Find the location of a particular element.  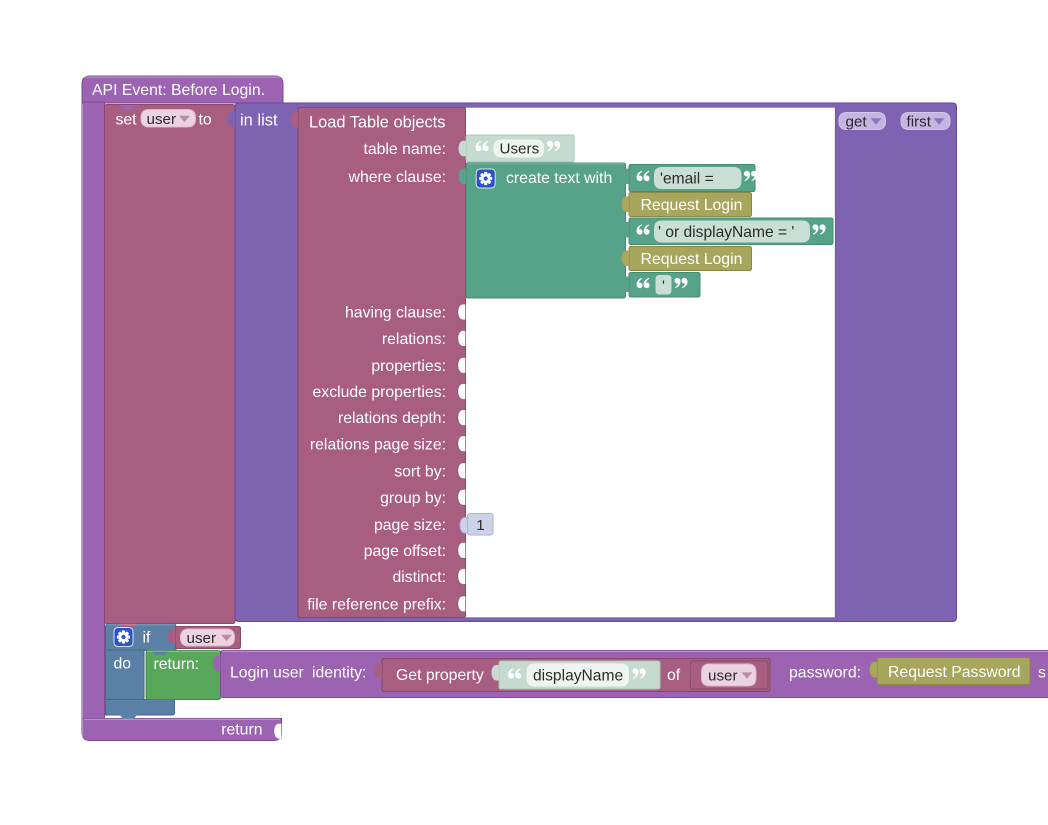

svg-text: displayName is located at coordinates (578, 676).